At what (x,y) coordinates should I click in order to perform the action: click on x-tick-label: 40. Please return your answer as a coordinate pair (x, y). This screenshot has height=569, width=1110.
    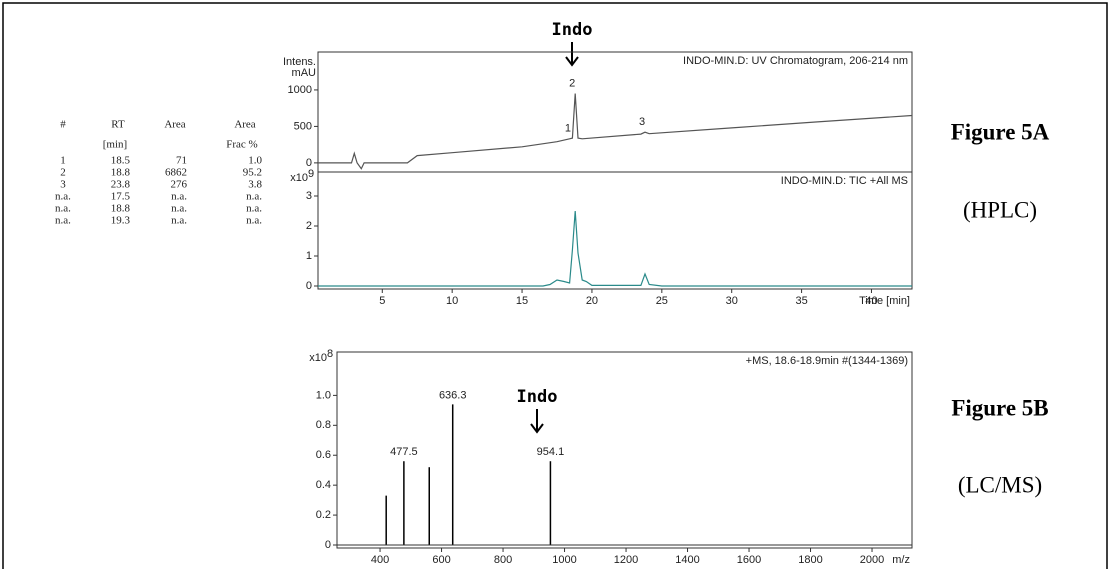
    Looking at the image, I should click on (871, 301).